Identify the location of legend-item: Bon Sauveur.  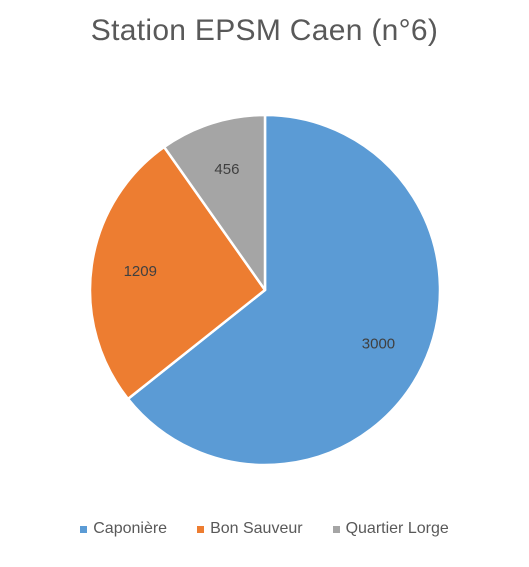
(250, 529).